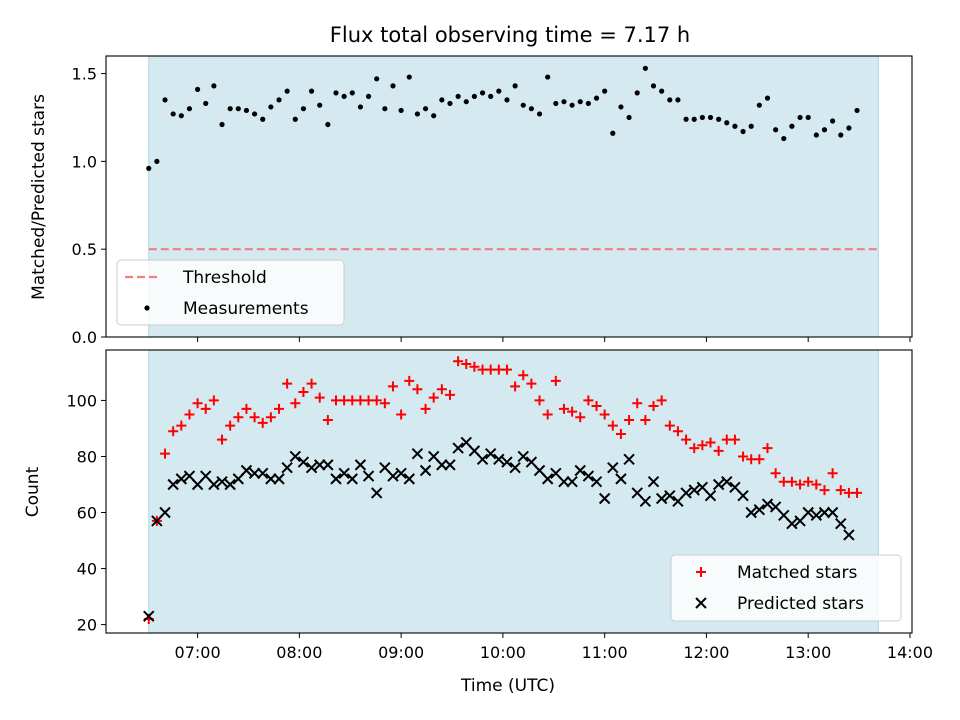 This screenshot has height=720, width=960. I want to click on legend: Matched stars Predicted stars, so click(786, 588).